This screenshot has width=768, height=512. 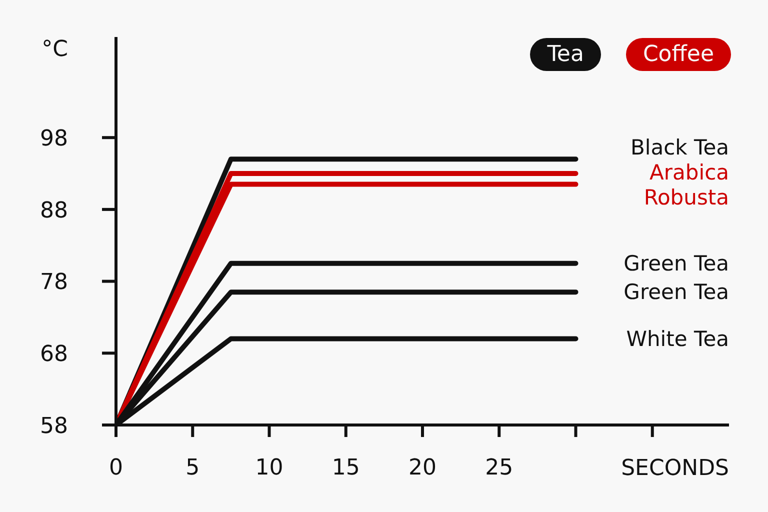 What do you see at coordinates (269, 468) in the screenshot?
I see `x-tick-label: 10` at bounding box center [269, 468].